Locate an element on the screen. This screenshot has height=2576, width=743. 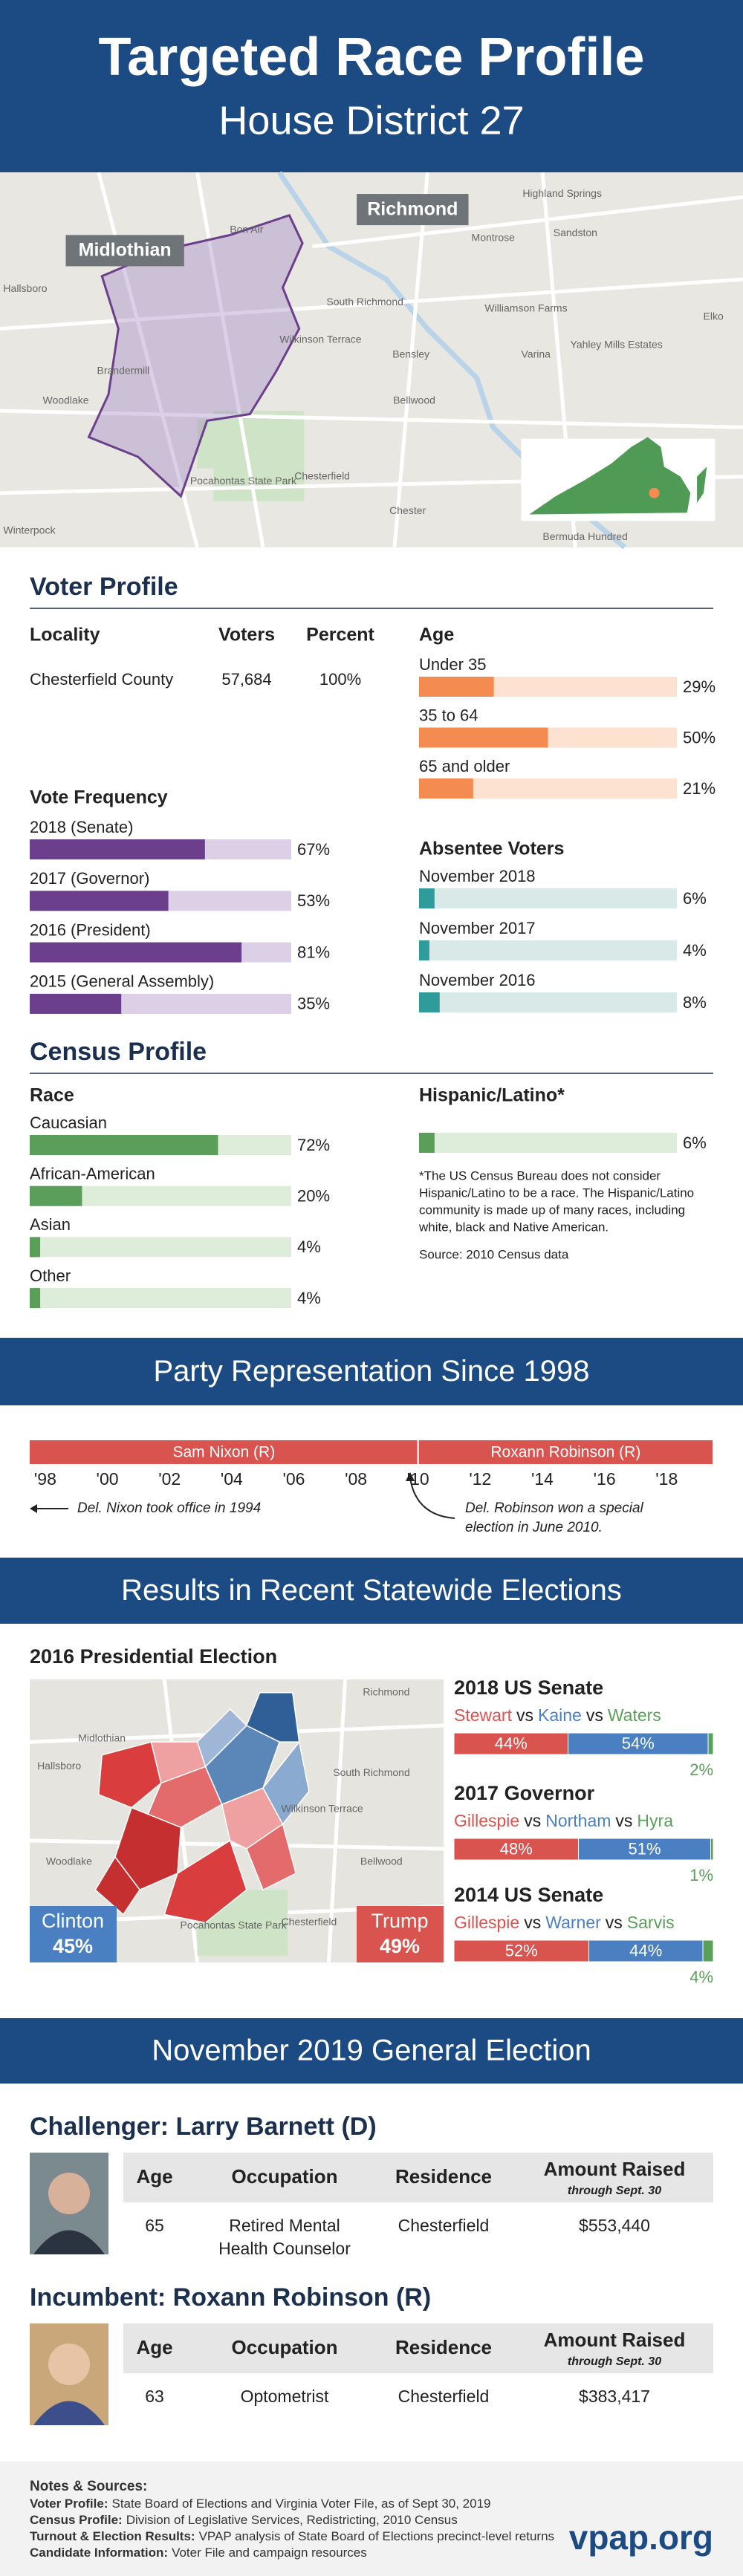
value-label: 8% is located at coordinates (695, 1002).